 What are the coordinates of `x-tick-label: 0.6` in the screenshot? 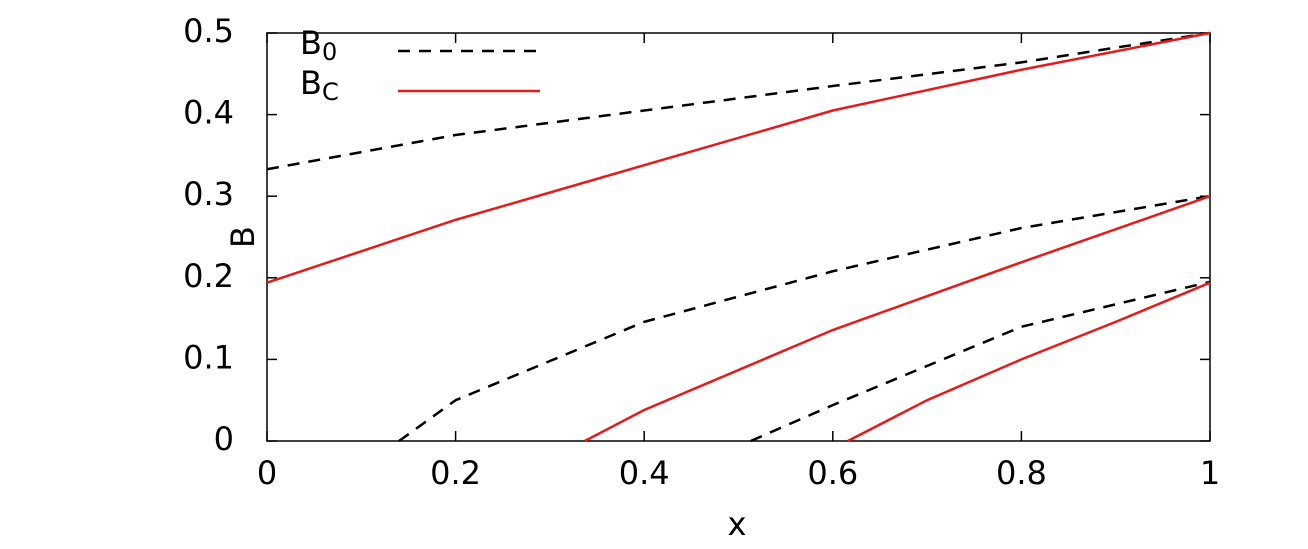 It's located at (832, 473).